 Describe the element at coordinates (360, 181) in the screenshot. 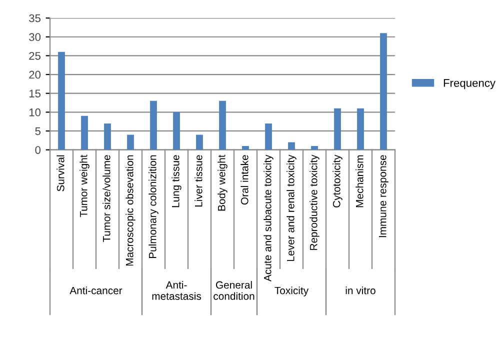

I see `x-tick-label: Mechanism` at that location.